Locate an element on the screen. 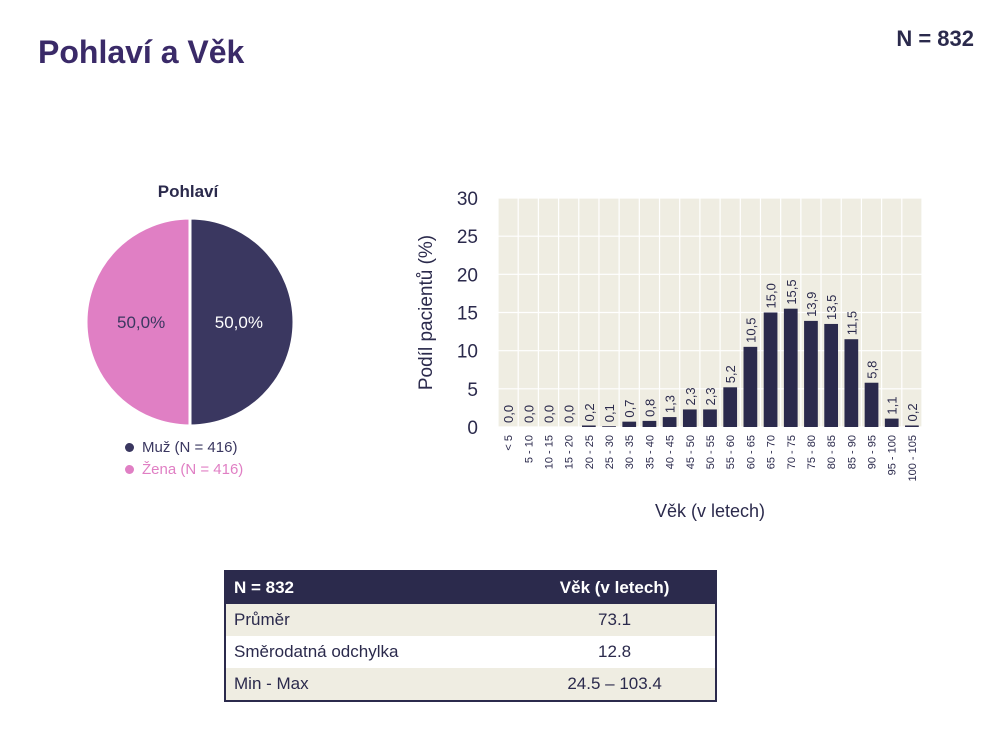  x-tick-label: 75 - 80 is located at coordinates (812, 452).